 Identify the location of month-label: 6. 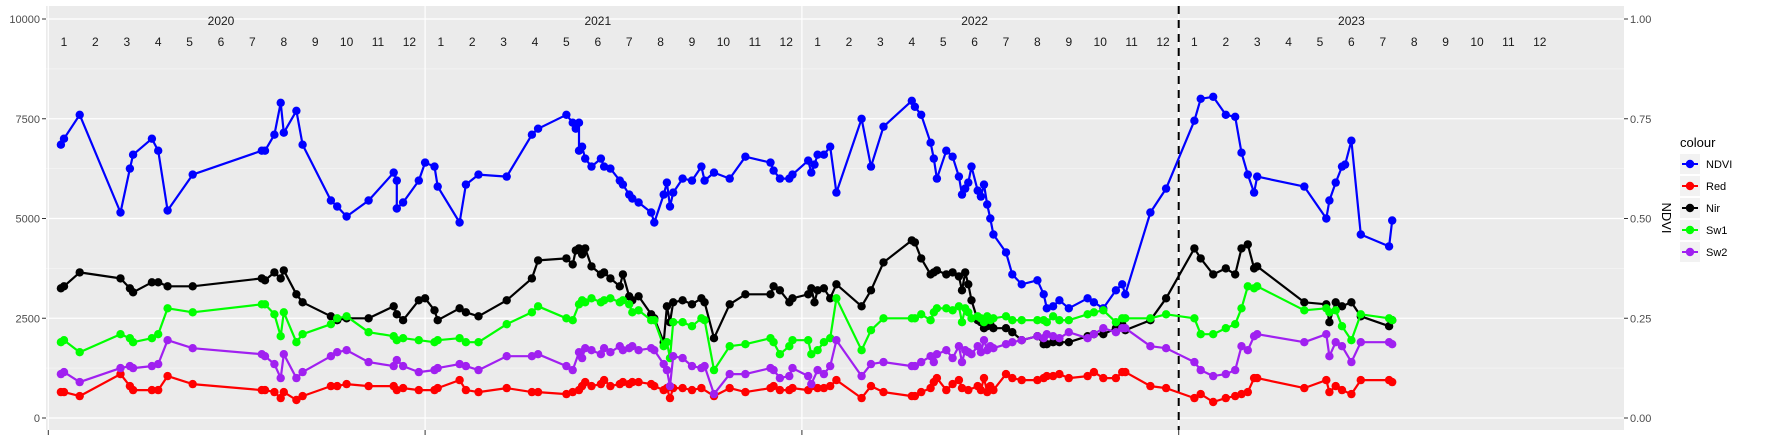
(597, 42).